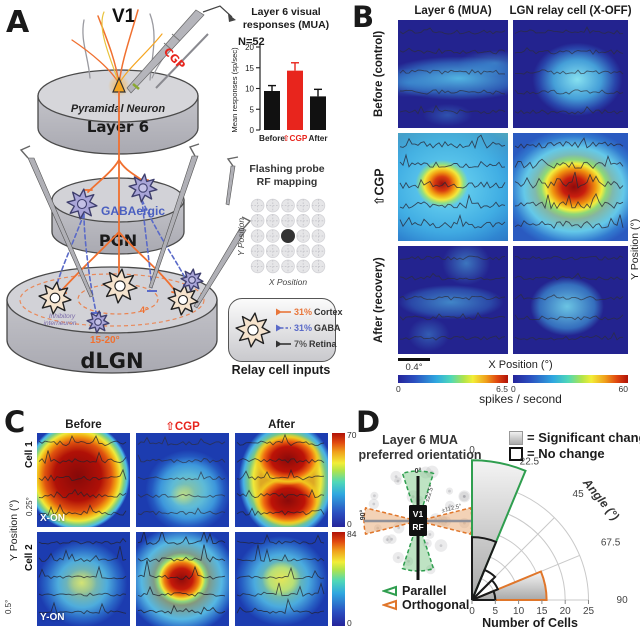  Describe the element at coordinates (530, 461) in the screenshot. I see `polar-angle-tick: 22.5` at that location.